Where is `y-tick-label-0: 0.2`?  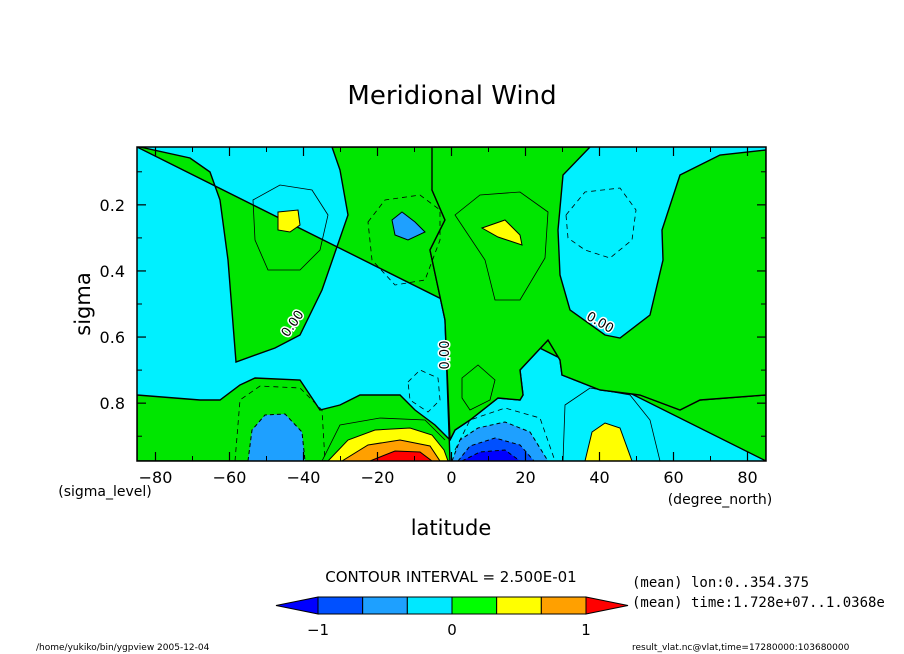 y-tick-label-0: 0.2 is located at coordinates (112, 205).